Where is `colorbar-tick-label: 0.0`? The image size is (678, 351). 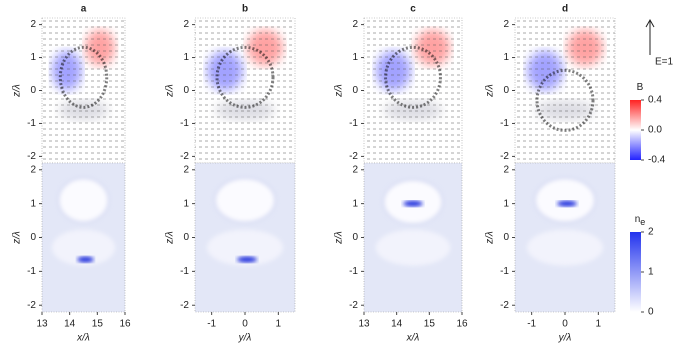
colorbar-tick-label: 0.0 is located at coordinates (655, 130).